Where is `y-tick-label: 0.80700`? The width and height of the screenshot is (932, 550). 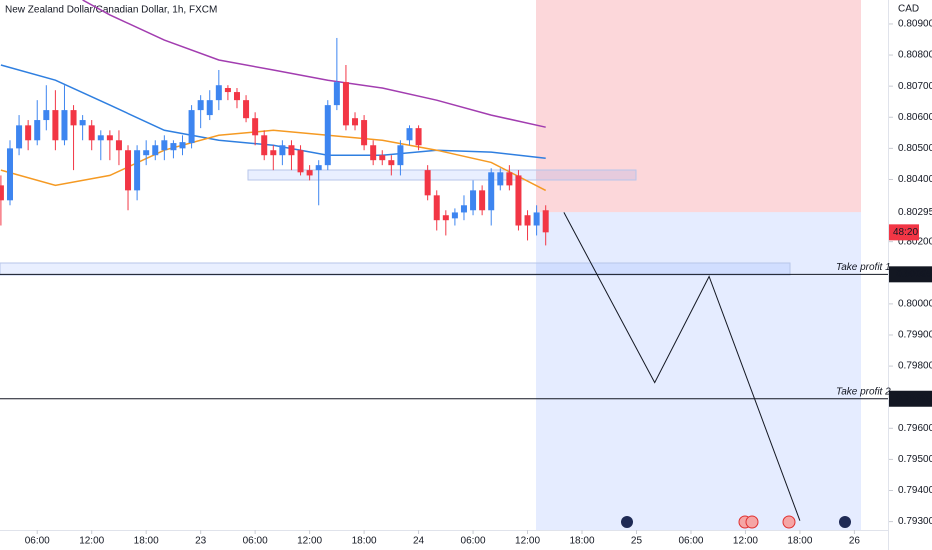
y-tick-label: 0.80700 is located at coordinates (915, 86).